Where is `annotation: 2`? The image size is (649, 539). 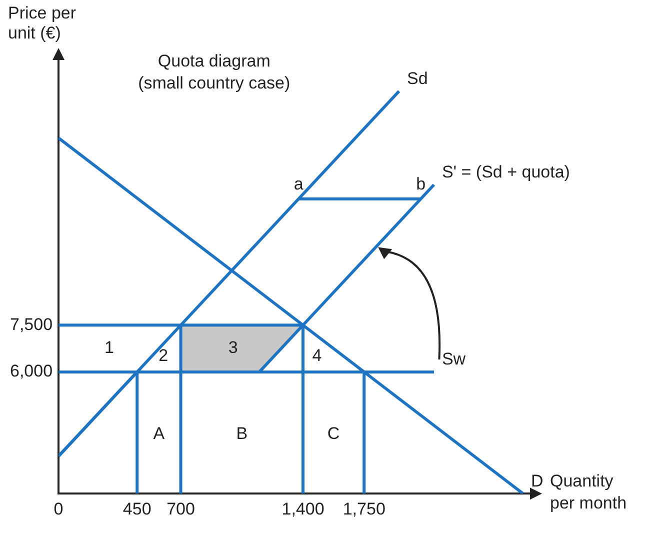
annotation: 2 is located at coordinates (163, 356).